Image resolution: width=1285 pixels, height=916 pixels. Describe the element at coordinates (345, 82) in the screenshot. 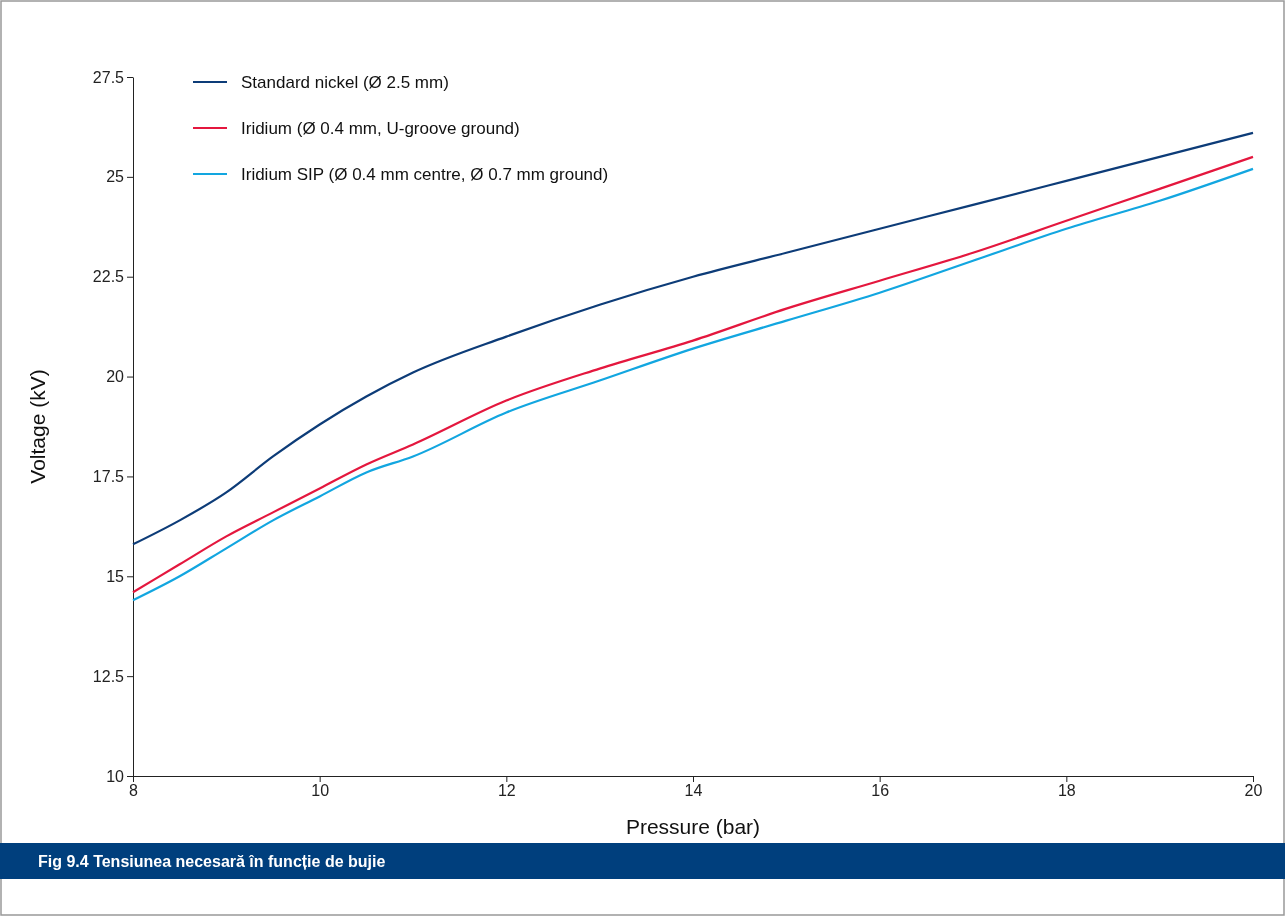

I see `legend-label: Standard nickel (Ø 2.5 mm)` at that location.